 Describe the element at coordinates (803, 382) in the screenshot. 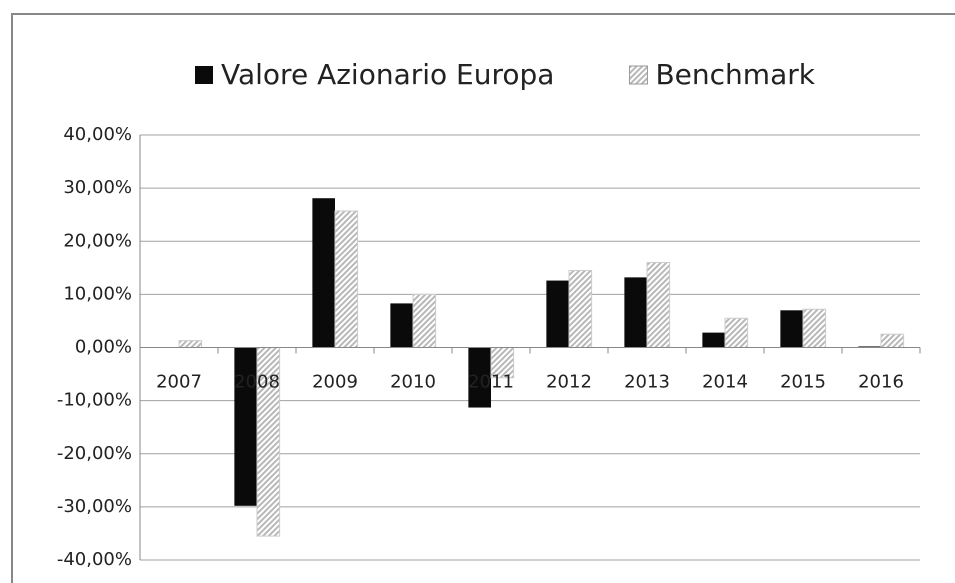

I see `x-tick-label: 2015` at that location.